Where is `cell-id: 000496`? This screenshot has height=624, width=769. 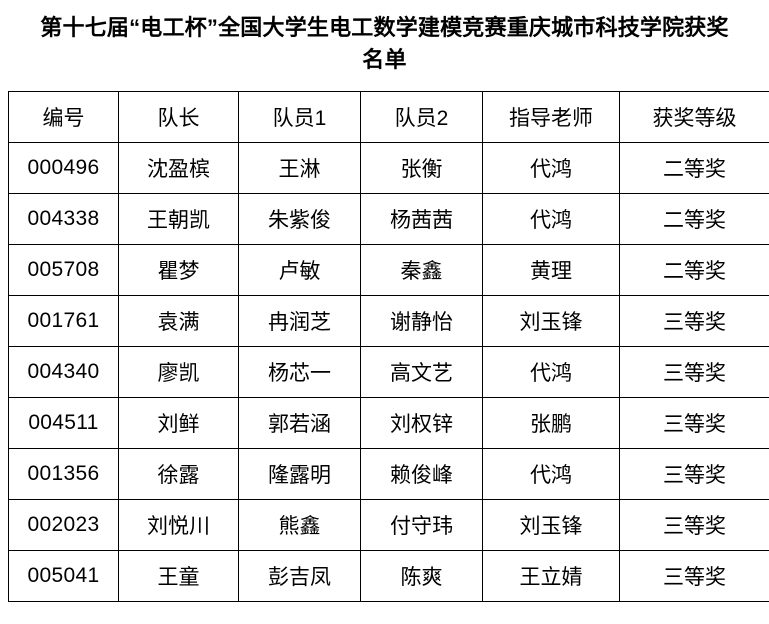 cell-id: 000496 is located at coordinates (63, 168).